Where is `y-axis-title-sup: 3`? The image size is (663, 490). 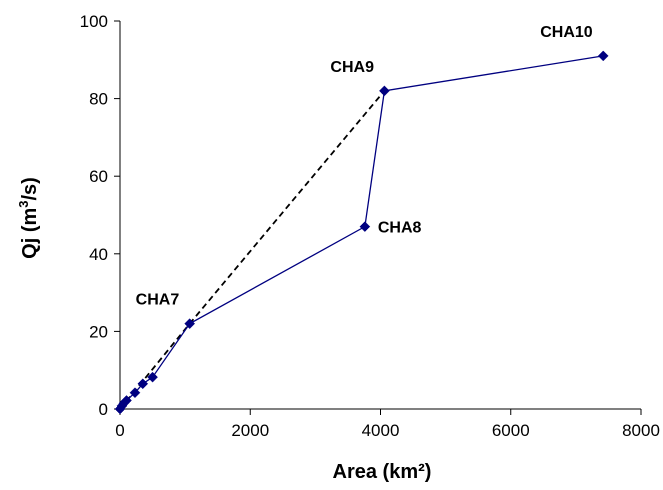
y-axis-title-sup: 3 is located at coordinates (23, 203).